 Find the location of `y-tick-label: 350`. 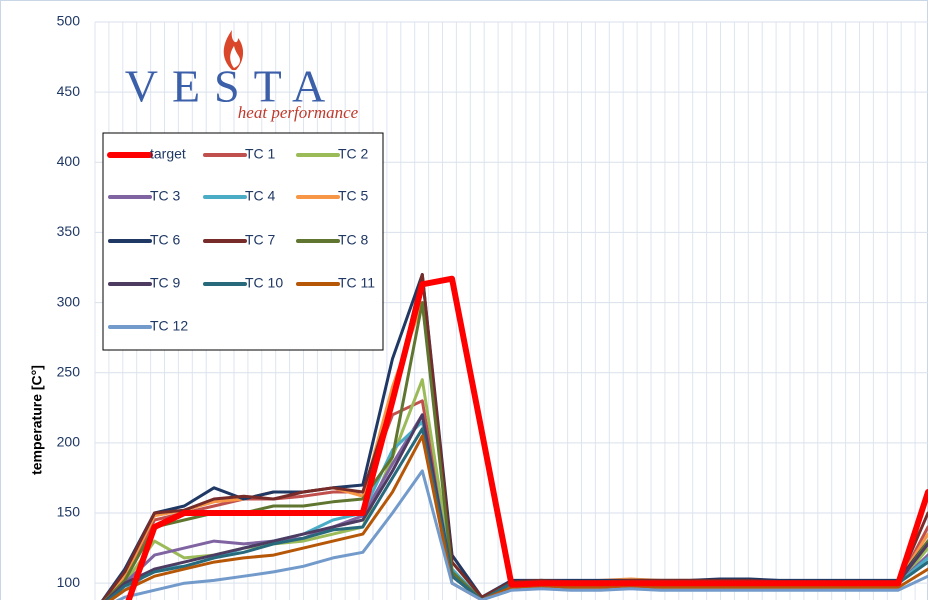

y-tick-label: 350 is located at coordinates (69, 231).